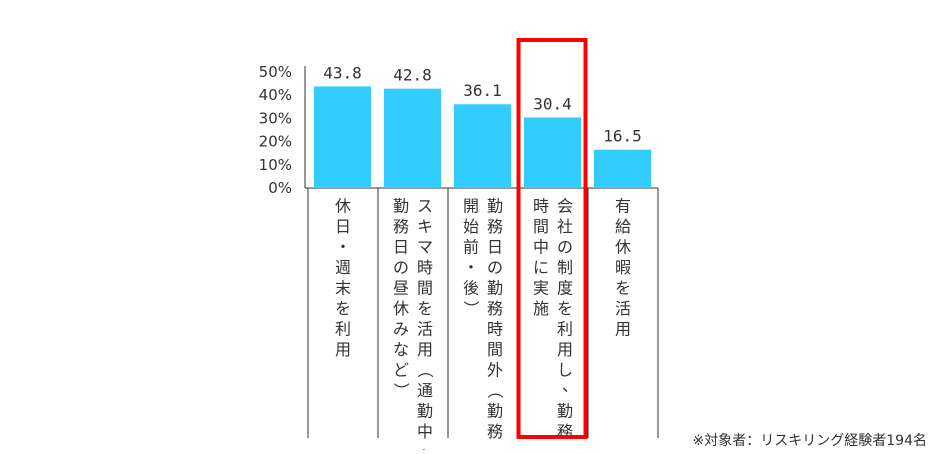  I want to click on category-label-char: 制, so click(565, 267).